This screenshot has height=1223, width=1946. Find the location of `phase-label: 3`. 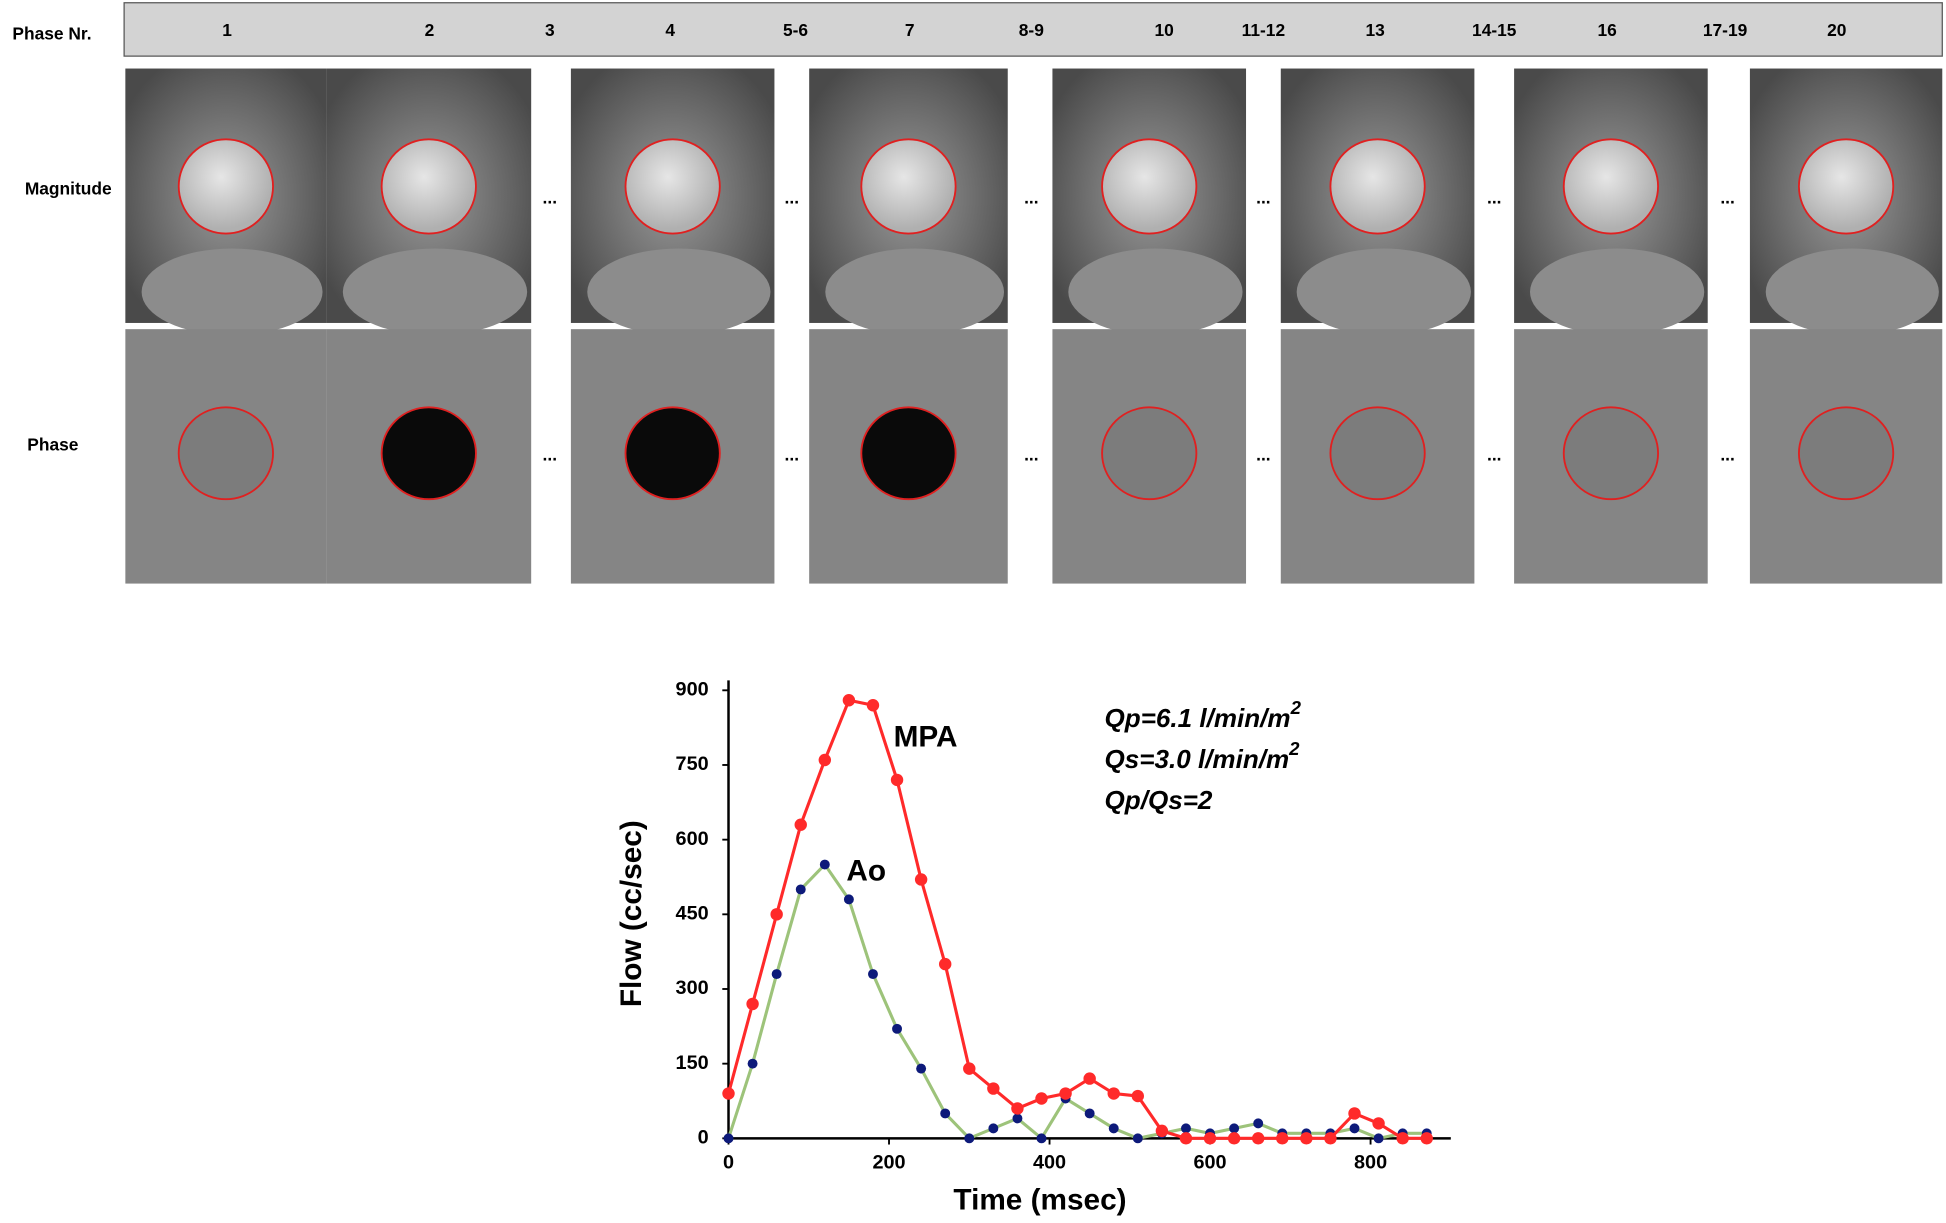

phase-label: 3 is located at coordinates (550, 30).